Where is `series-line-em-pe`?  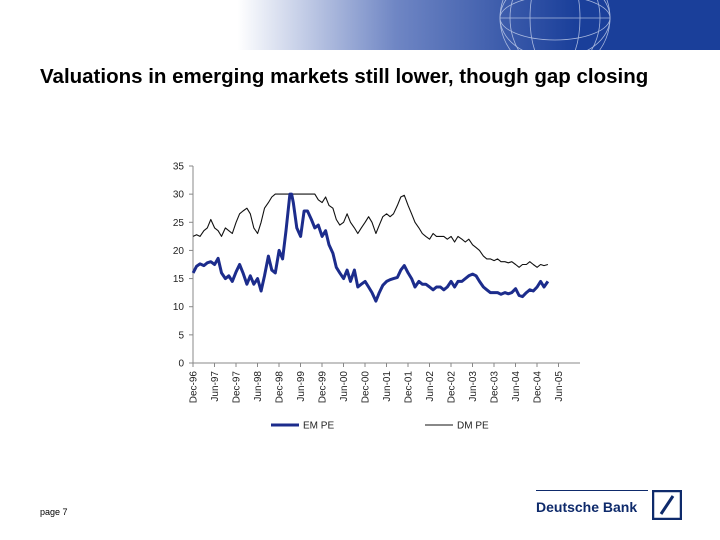 series-line-em-pe is located at coordinates (370, 247).